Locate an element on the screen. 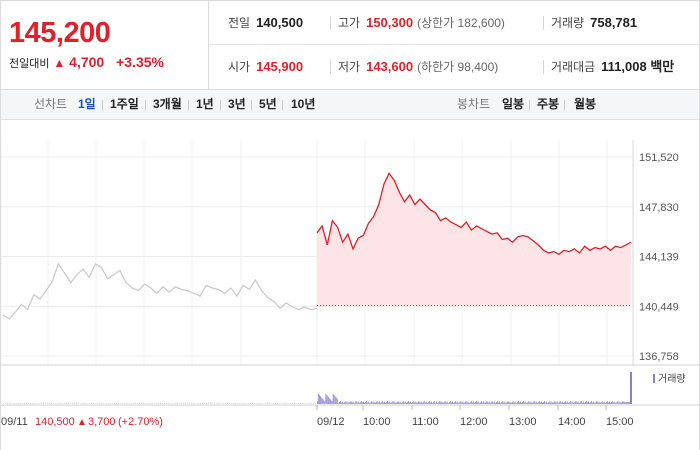  prev-day-change: 3,700 is located at coordinates (102, 422).